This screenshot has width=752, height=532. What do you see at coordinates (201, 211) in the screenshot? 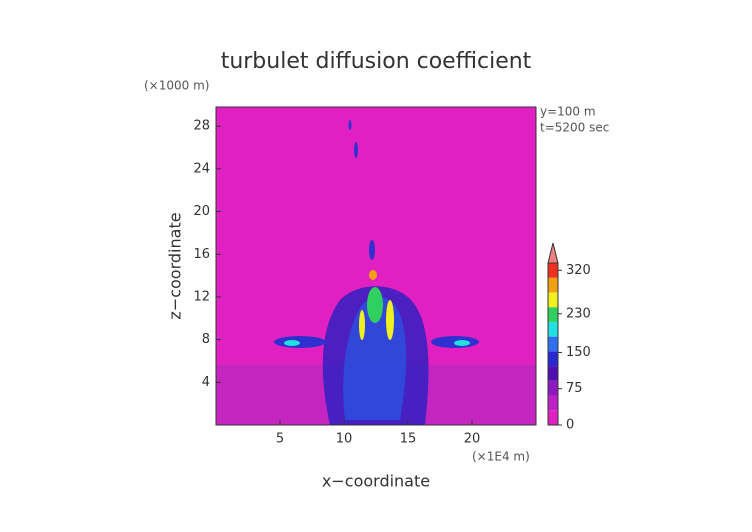
I see `y-tick-label: 20` at bounding box center [201, 211].